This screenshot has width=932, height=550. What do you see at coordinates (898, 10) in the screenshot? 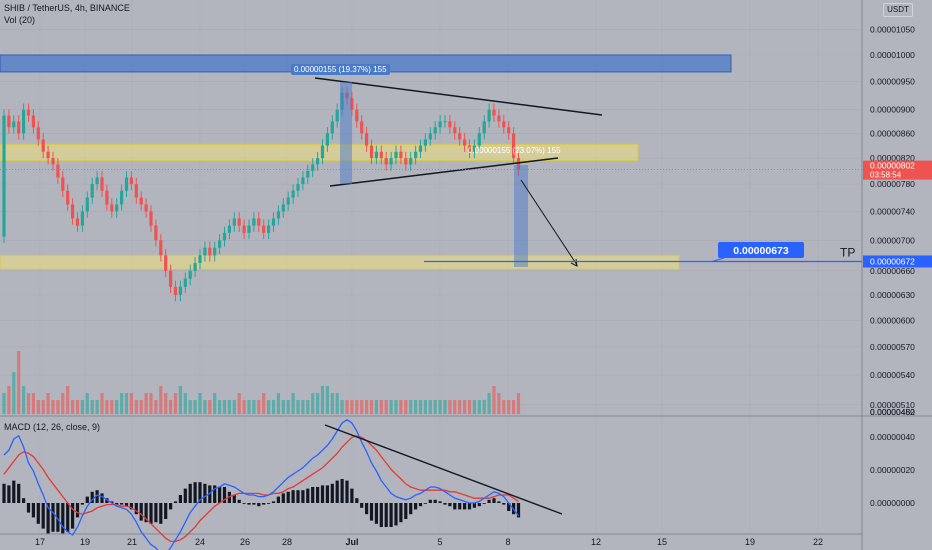
I see `currency-button: USDT` at bounding box center [898, 10].